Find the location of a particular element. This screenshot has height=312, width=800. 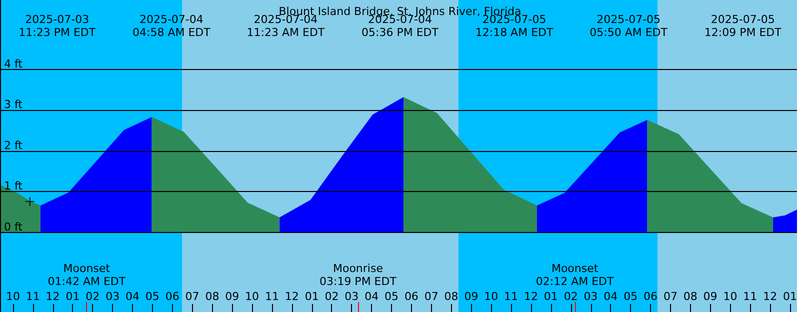

annotation: 2025-07-03 11:23 PM EDT is located at coordinates (57, 26).